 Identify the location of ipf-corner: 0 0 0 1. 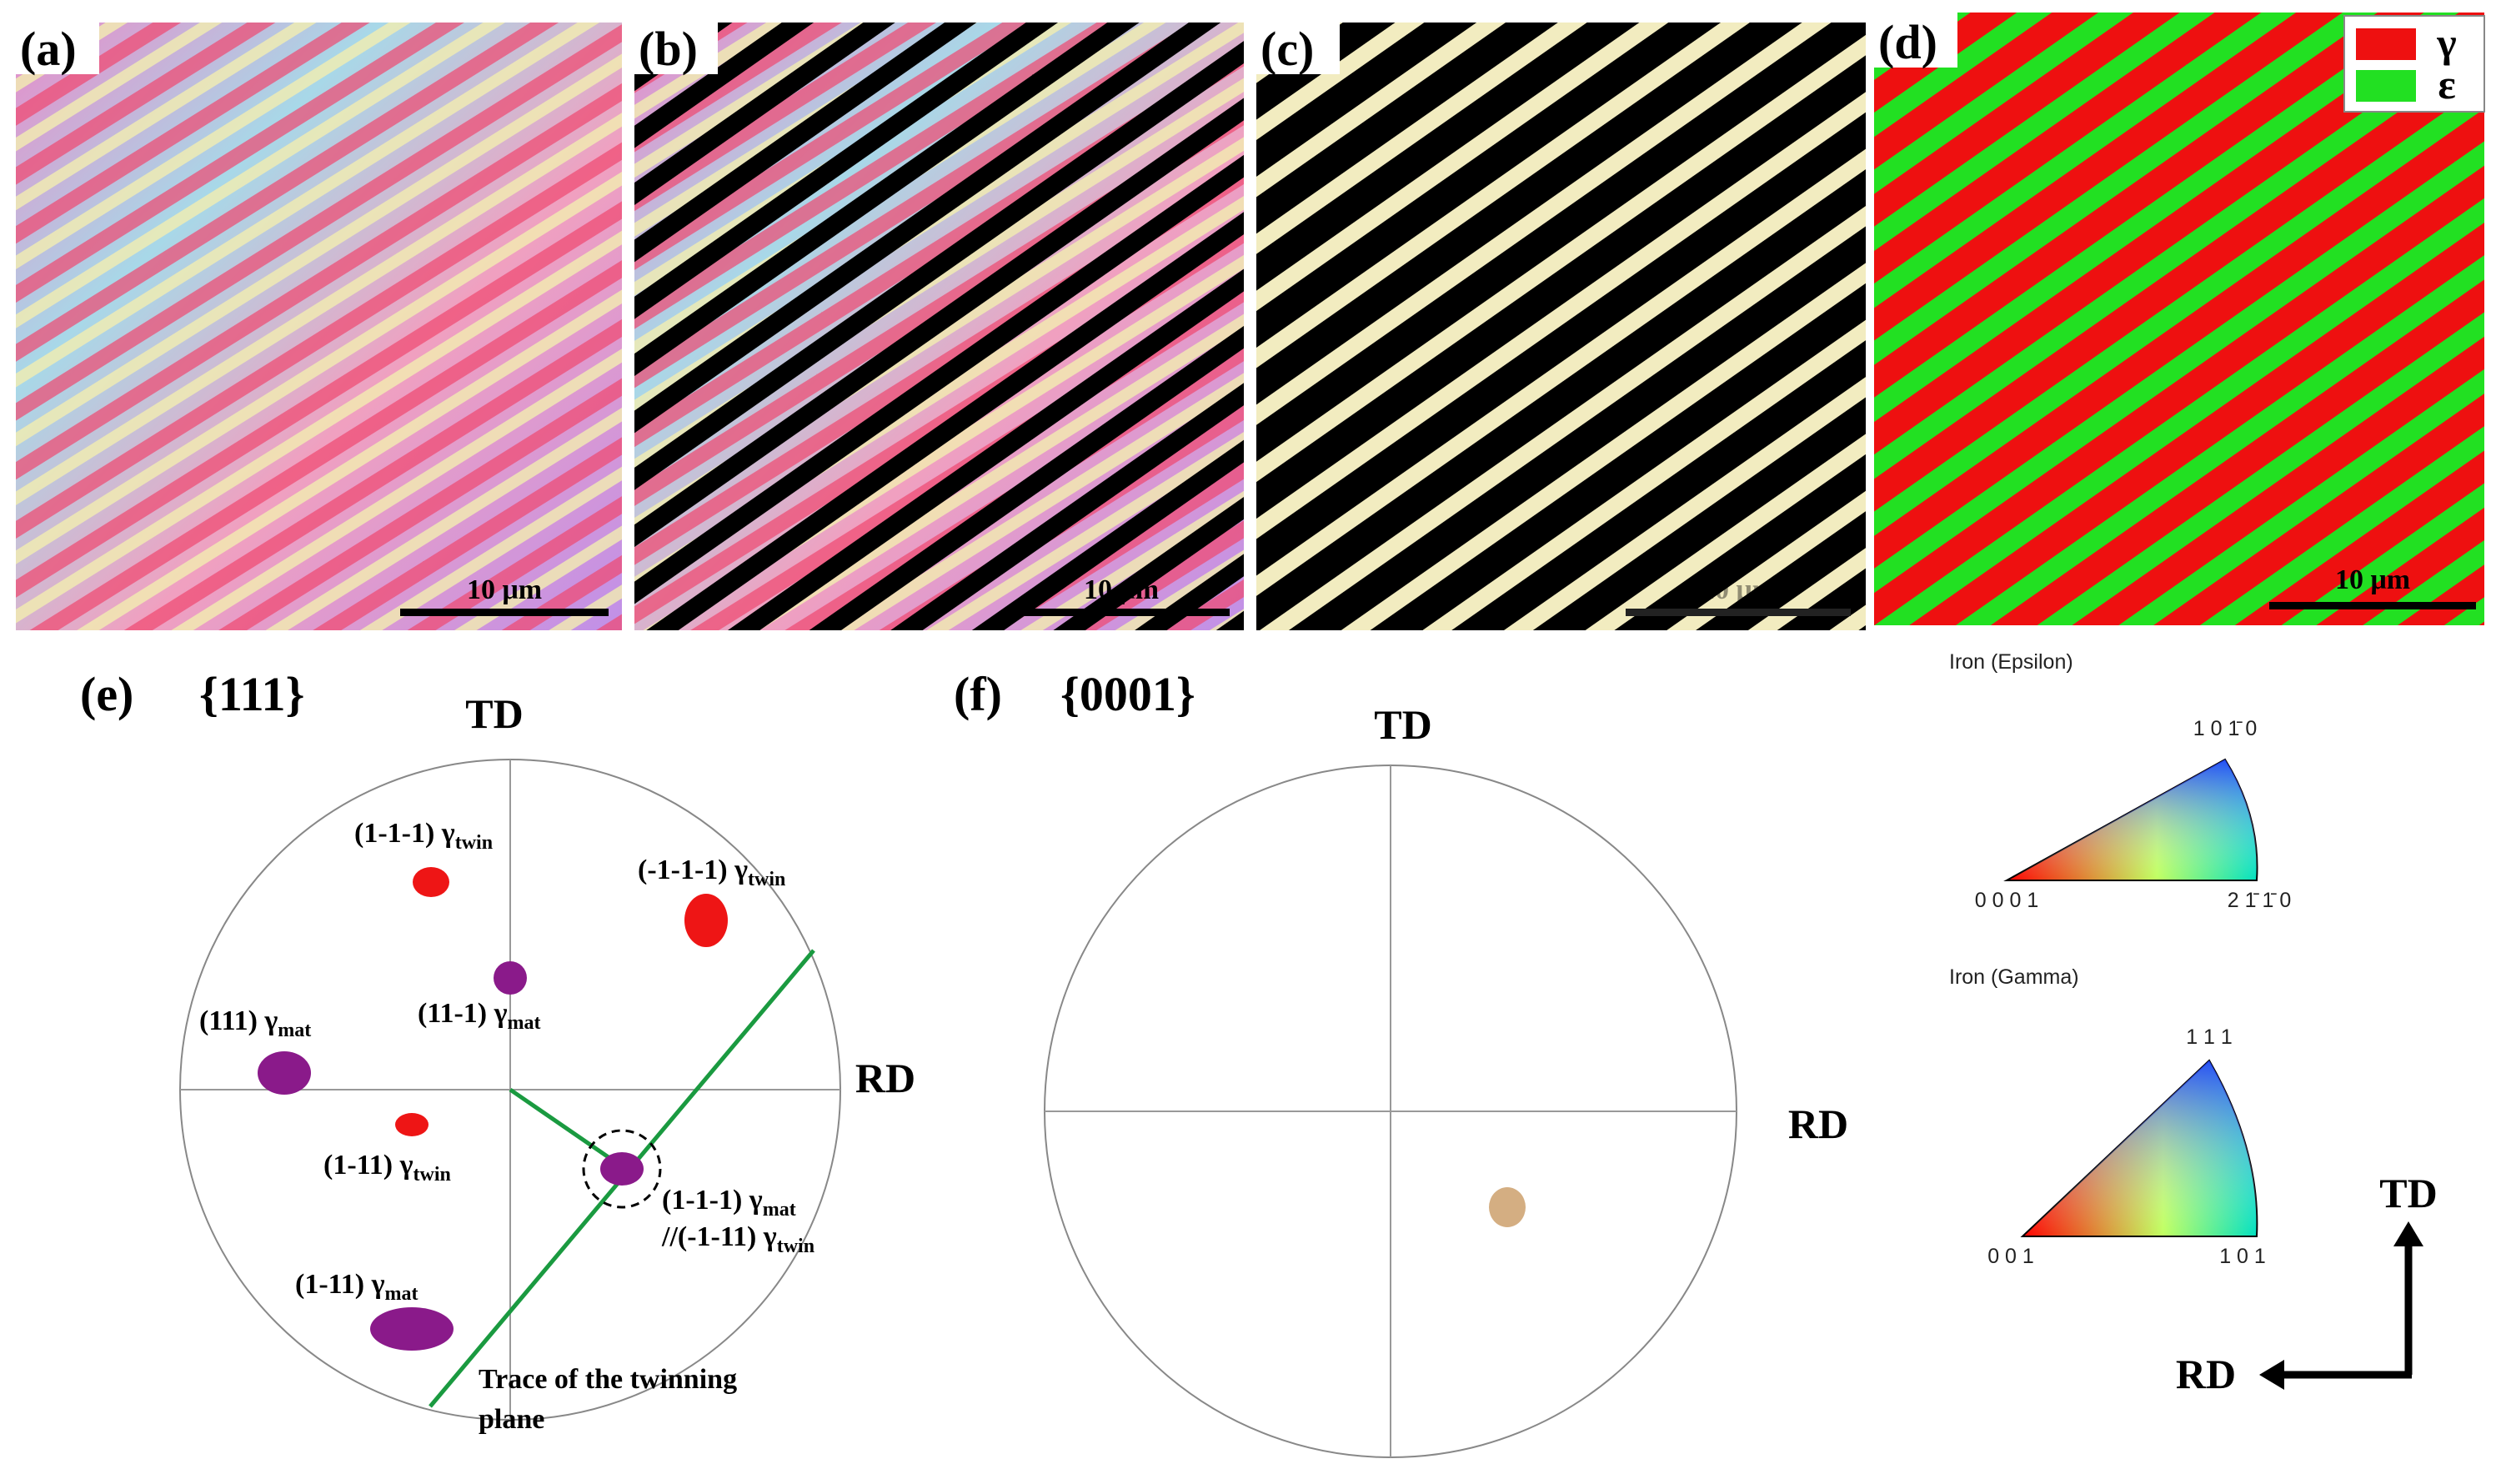
(2007, 900).